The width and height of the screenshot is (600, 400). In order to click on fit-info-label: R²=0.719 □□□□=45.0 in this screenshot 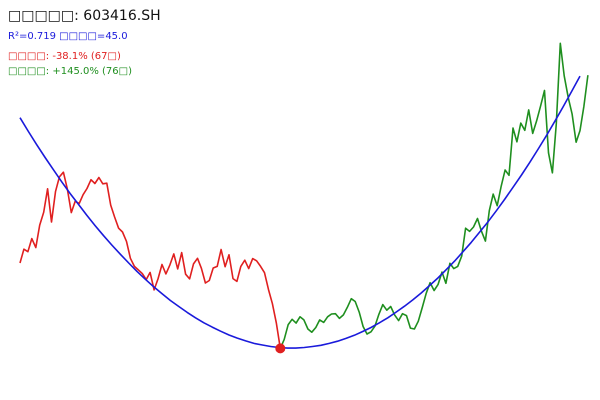, I will do `click(68, 36)`.